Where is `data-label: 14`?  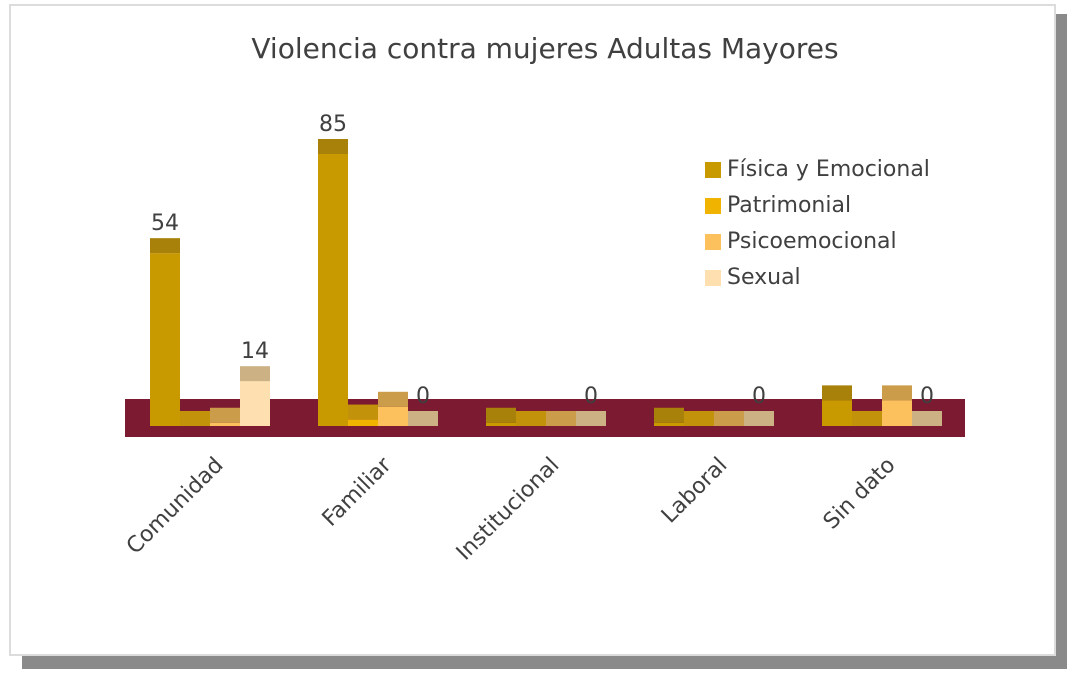
data-label: 14 is located at coordinates (255, 351).